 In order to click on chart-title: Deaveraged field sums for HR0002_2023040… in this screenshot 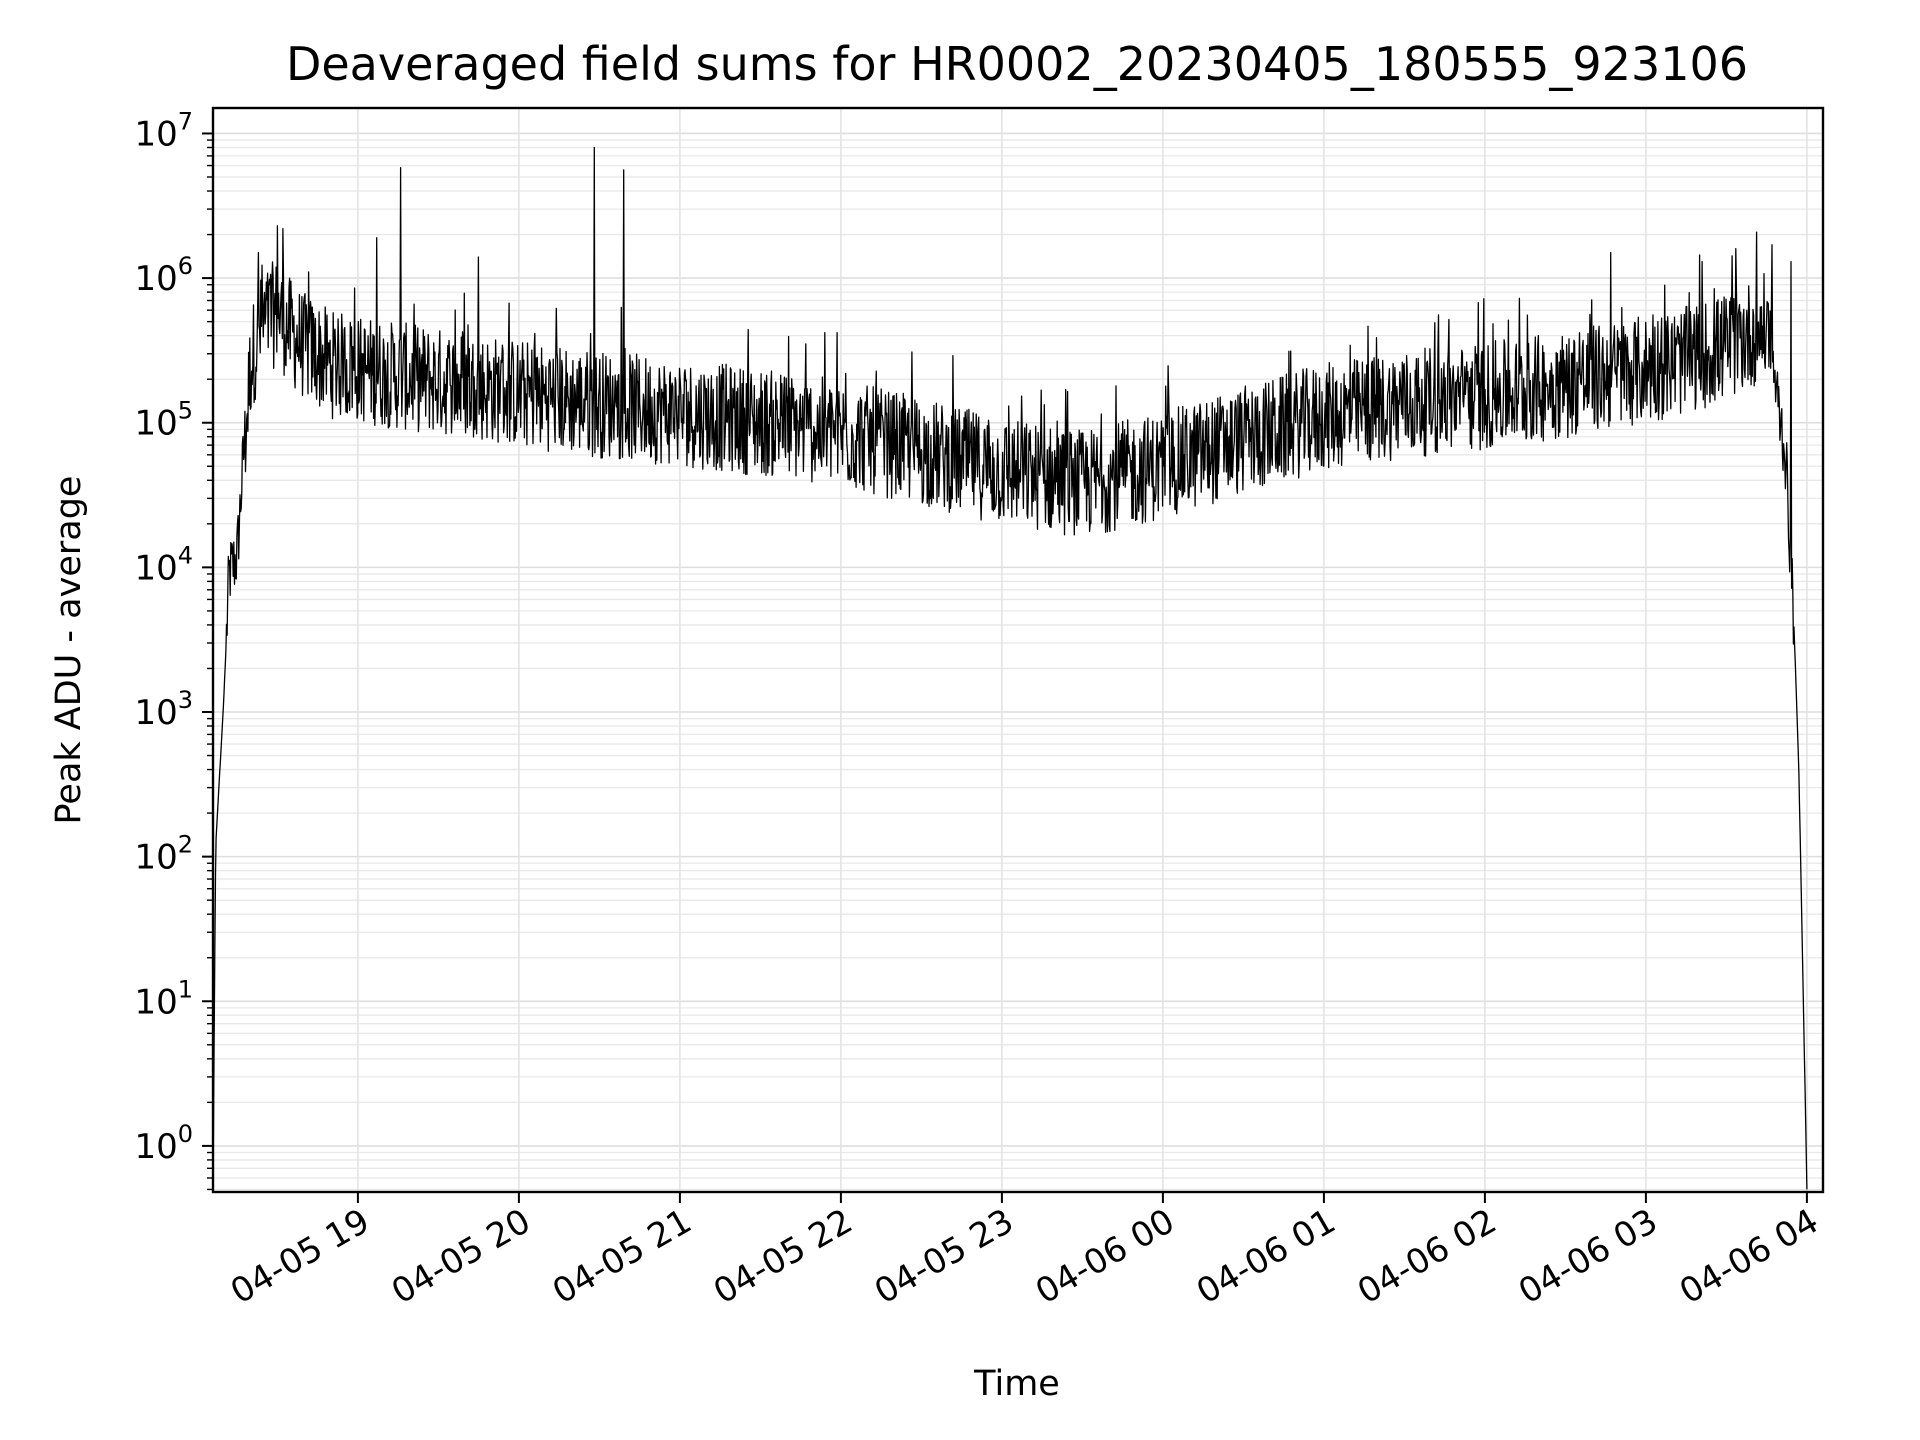, I will do `click(1017, 64)`.